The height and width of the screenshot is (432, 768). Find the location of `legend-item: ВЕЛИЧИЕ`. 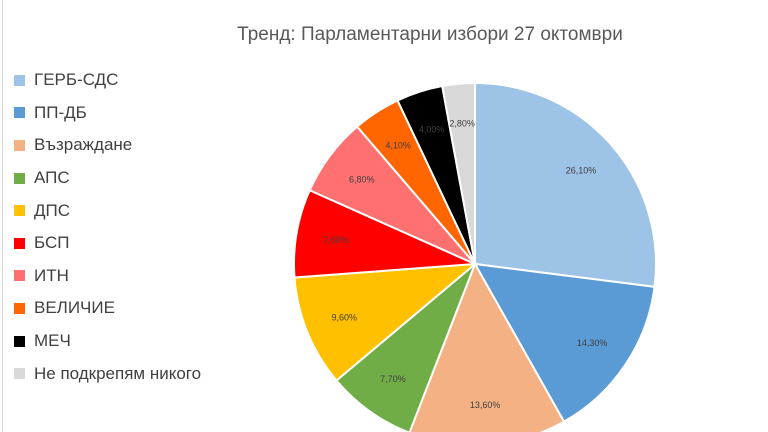

legend-item: ВЕЛИЧИЕ is located at coordinates (107, 308).